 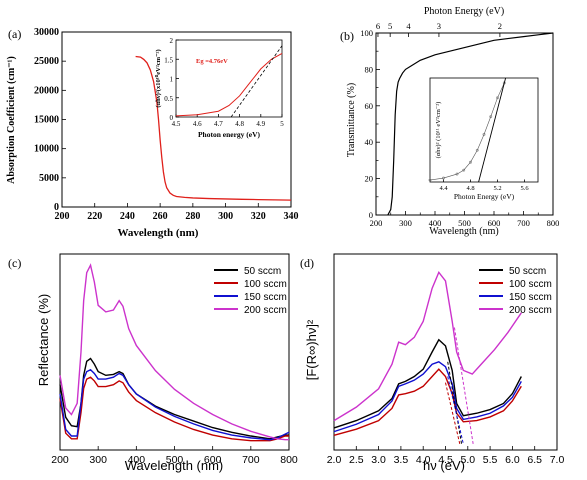 What do you see at coordinates (371, 215) in the screenshot?
I see `panel-b-ytick-label: 0` at bounding box center [371, 215].